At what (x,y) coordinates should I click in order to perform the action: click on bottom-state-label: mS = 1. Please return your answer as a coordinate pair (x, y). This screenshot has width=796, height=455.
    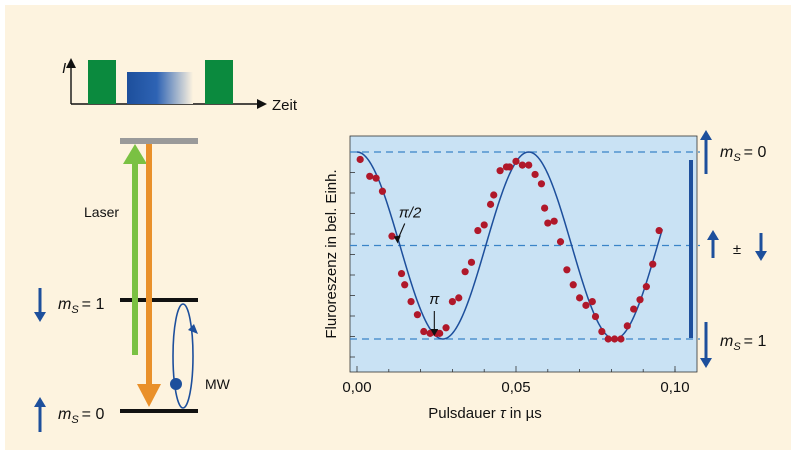
    Looking at the image, I should click on (743, 343).